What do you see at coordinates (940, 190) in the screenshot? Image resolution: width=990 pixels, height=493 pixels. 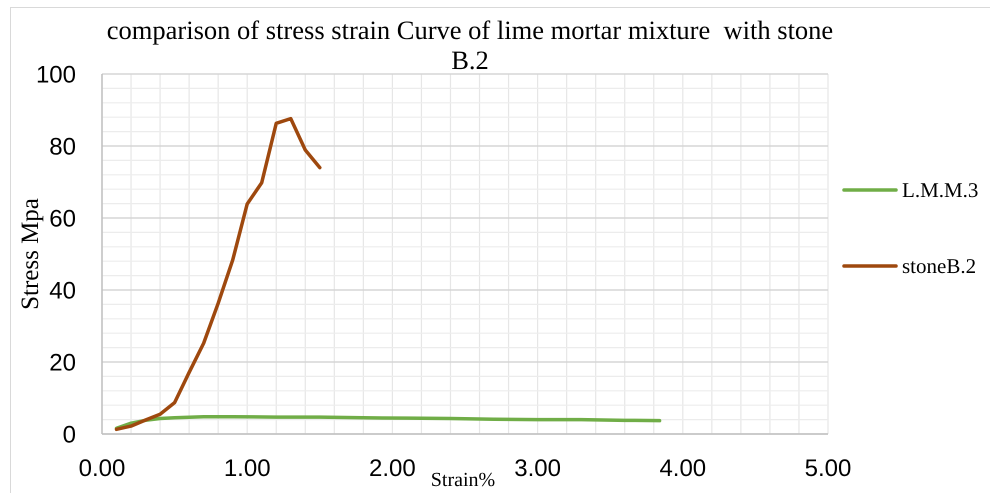 I see `legend-label: L.M.M.3` at bounding box center [940, 190].